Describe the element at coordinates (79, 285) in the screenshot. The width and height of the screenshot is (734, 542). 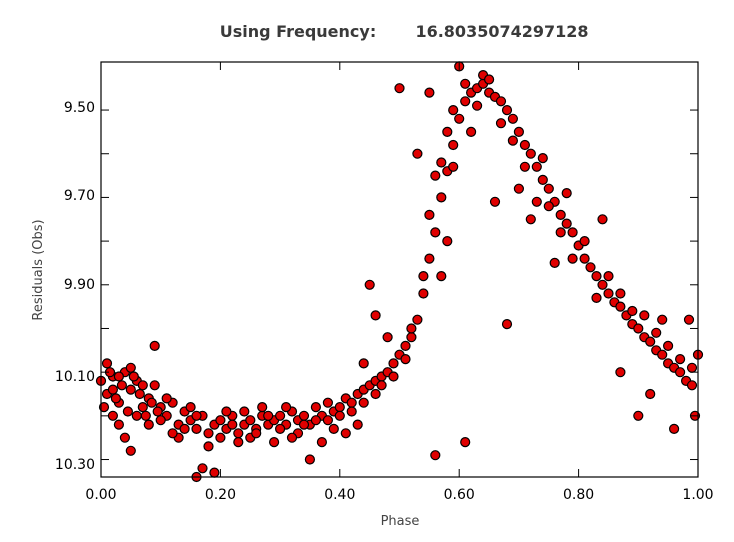
I see `y-tick-label: 9.90` at that location.